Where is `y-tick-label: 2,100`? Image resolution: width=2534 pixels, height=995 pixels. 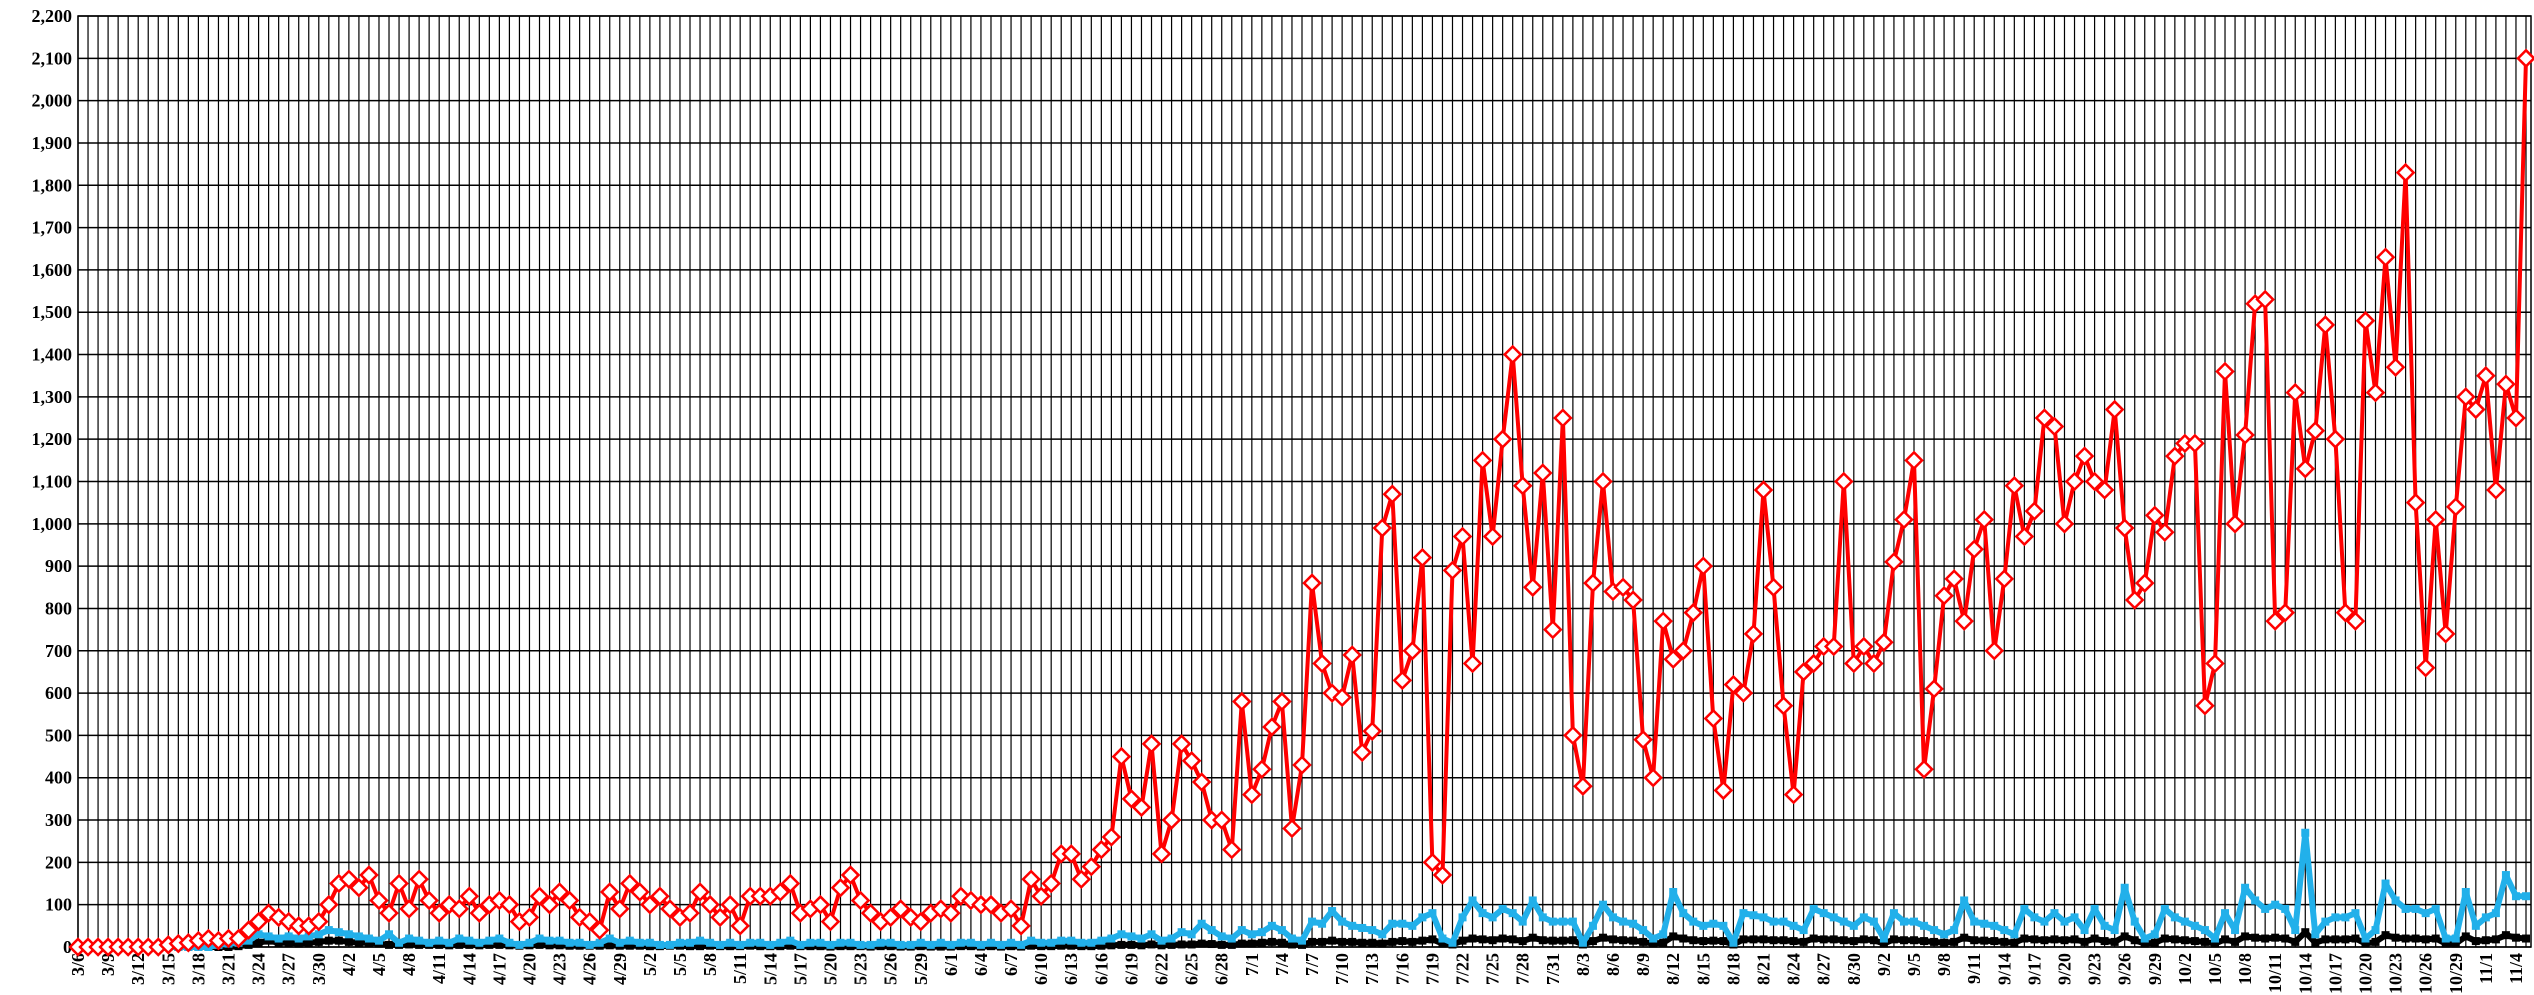
y-tick-label: 2,100 is located at coordinates (52, 58).